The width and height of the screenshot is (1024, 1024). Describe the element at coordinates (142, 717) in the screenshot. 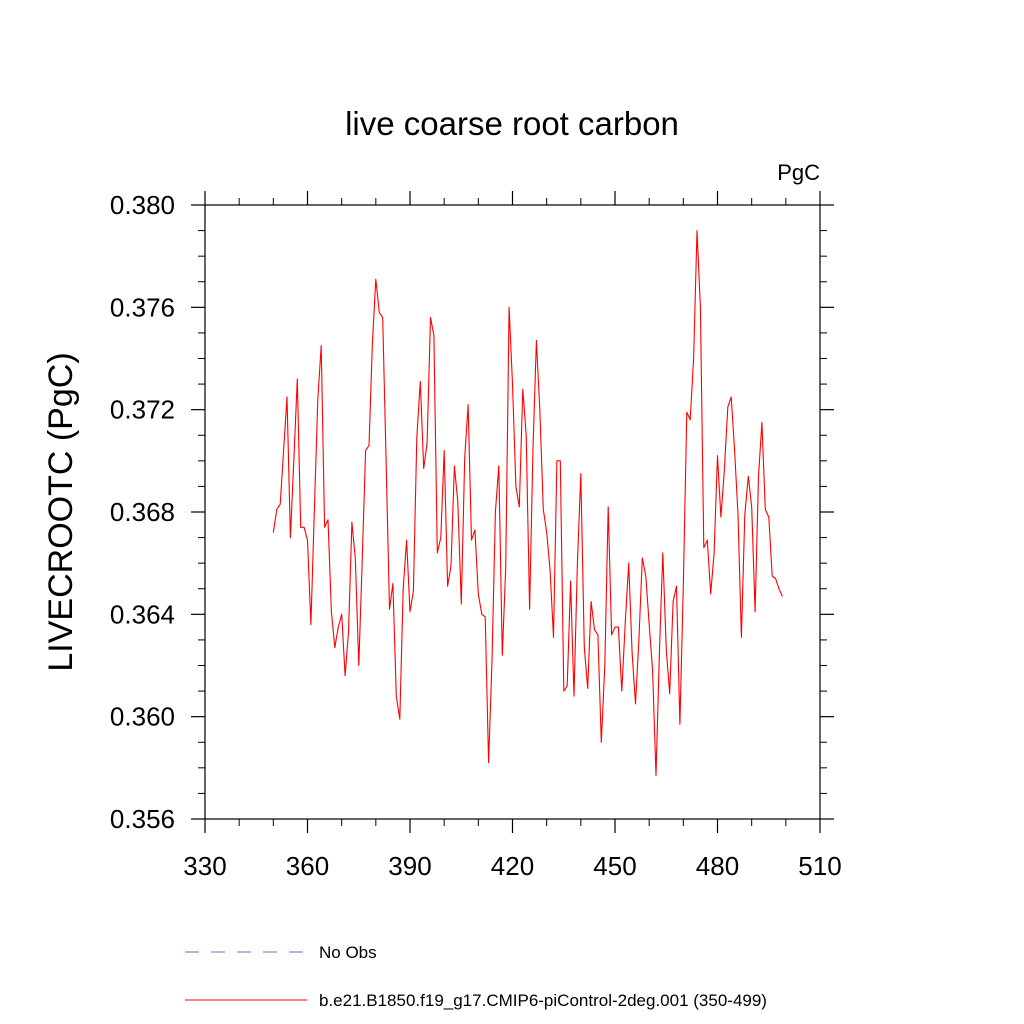

I see `y-tick-label: 0.360` at that location.